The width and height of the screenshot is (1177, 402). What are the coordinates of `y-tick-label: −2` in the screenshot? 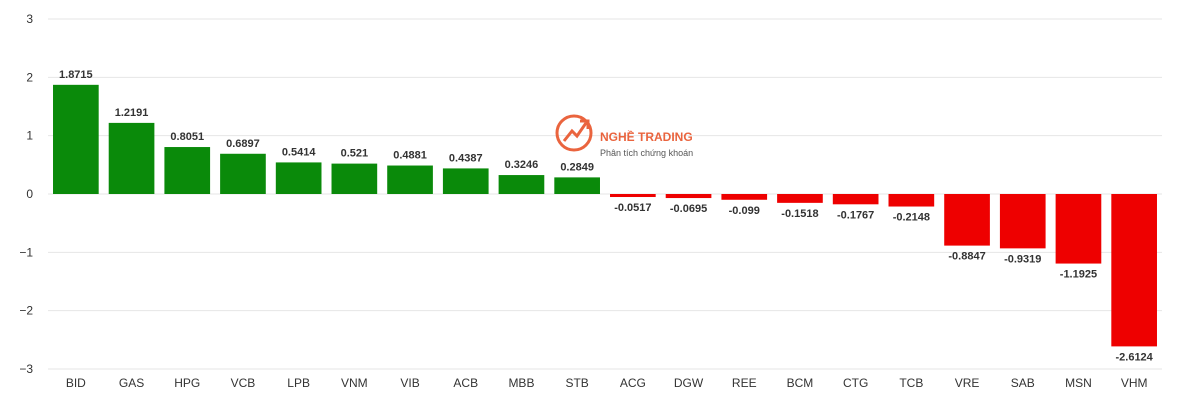 It's located at (26, 311).